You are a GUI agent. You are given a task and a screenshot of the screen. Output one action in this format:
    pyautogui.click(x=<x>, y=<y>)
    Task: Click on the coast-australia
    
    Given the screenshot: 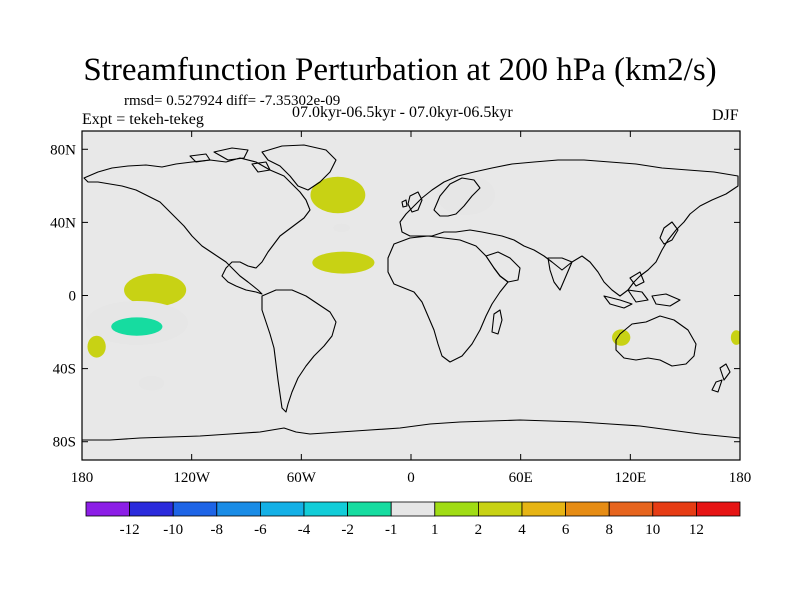 What is the action you would take?
    pyautogui.click(x=656, y=341)
    